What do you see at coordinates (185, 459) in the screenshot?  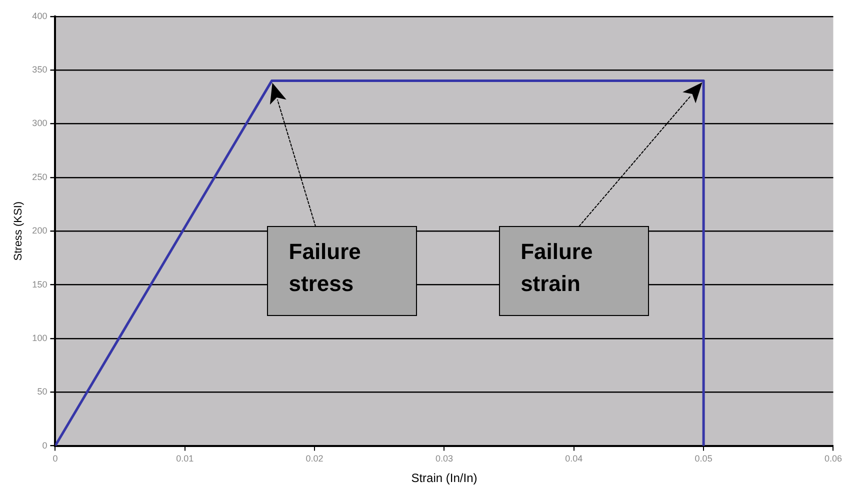 I see `x-tick-label: 0.01` at bounding box center [185, 459].